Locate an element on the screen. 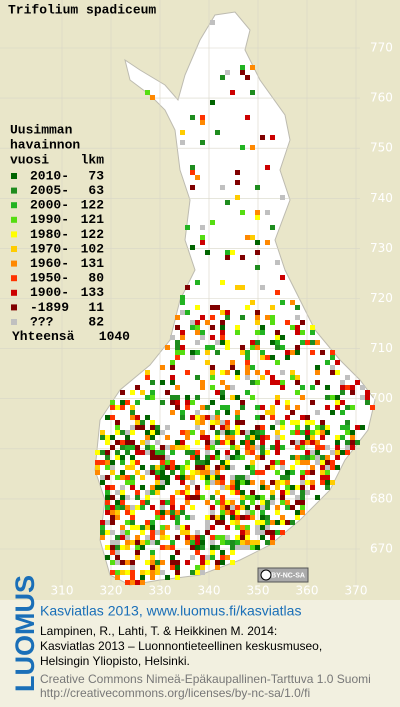 The height and width of the screenshot is (707, 400). x-grid-label: 350 is located at coordinates (258, 591).